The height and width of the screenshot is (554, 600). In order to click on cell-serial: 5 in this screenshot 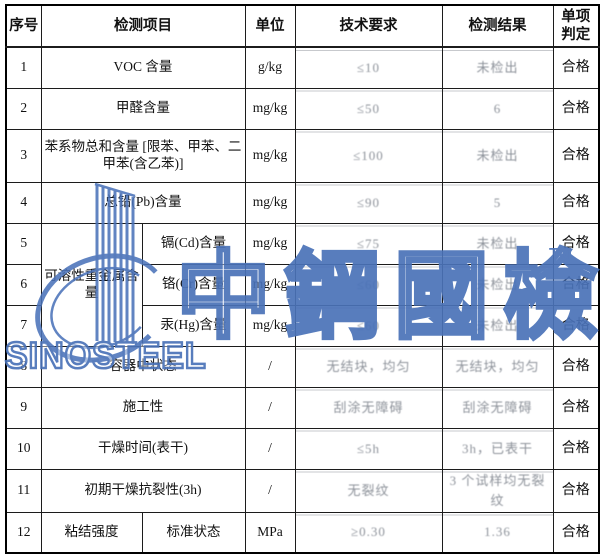, I will do `click(23, 243)`.